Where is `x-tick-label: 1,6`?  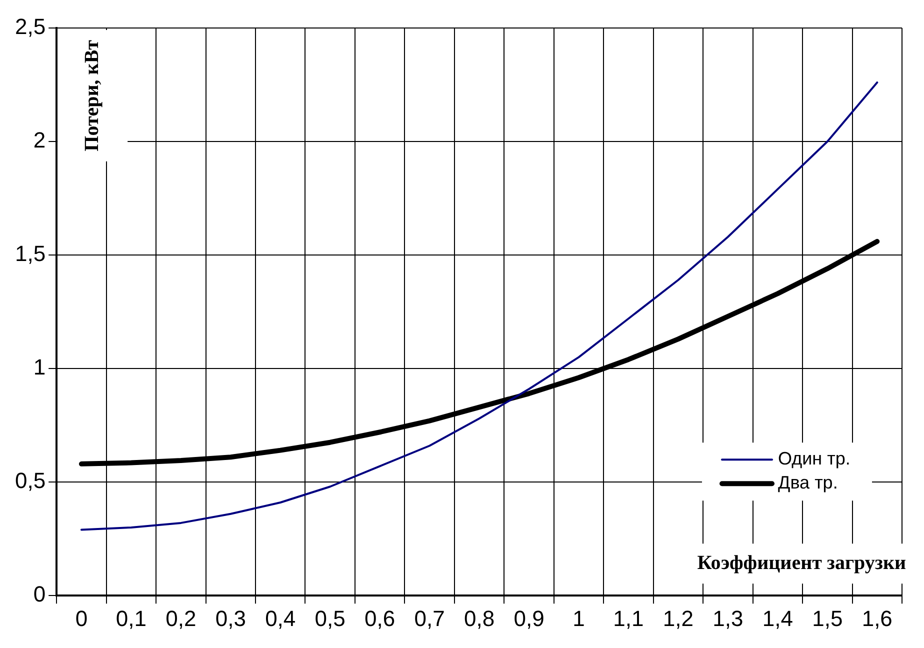 x-tick-label: 1,6 is located at coordinates (877, 618).